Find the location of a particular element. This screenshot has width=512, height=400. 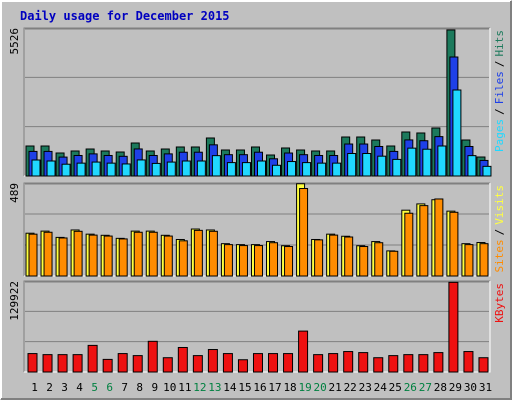

legend-entry: Visits is located at coordinates (499, 205).